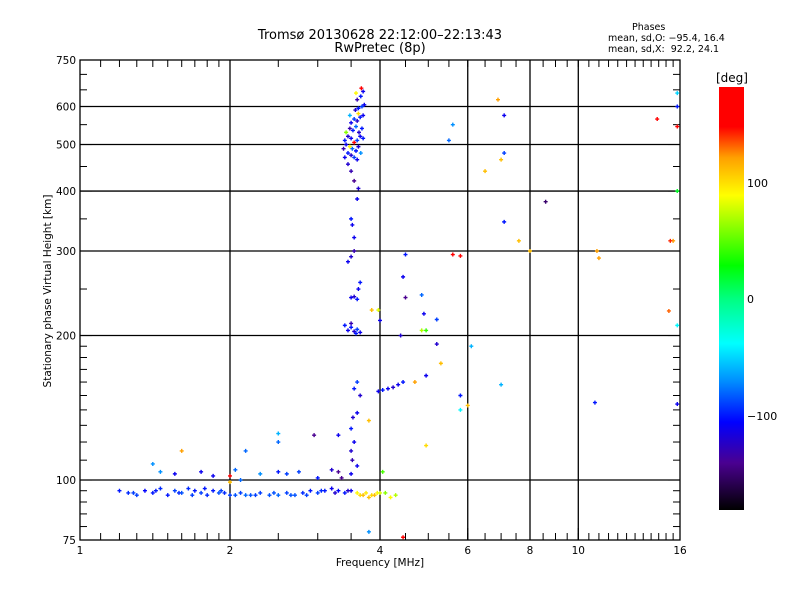 The height and width of the screenshot is (600, 800). What do you see at coordinates (578, 551) in the screenshot?
I see `x-tick-label: 10` at bounding box center [578, 551].